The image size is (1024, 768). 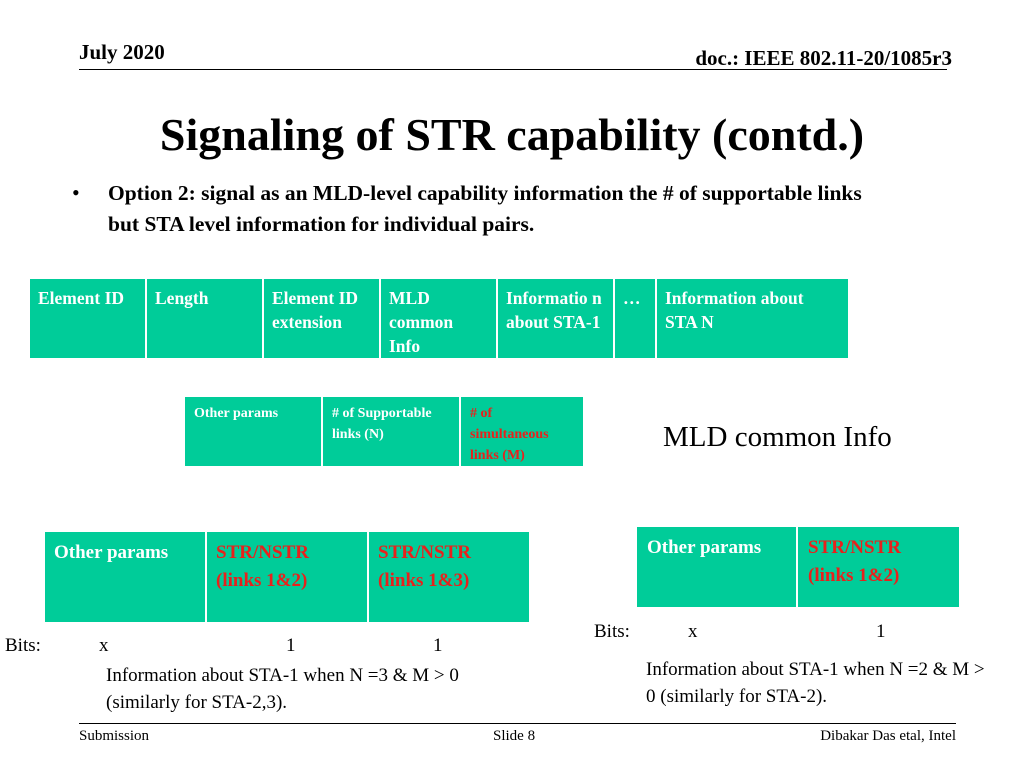 I want to click on sta1-n2-table: Other params STR/NSTR (links 1&2), so click(x=798, y=567).